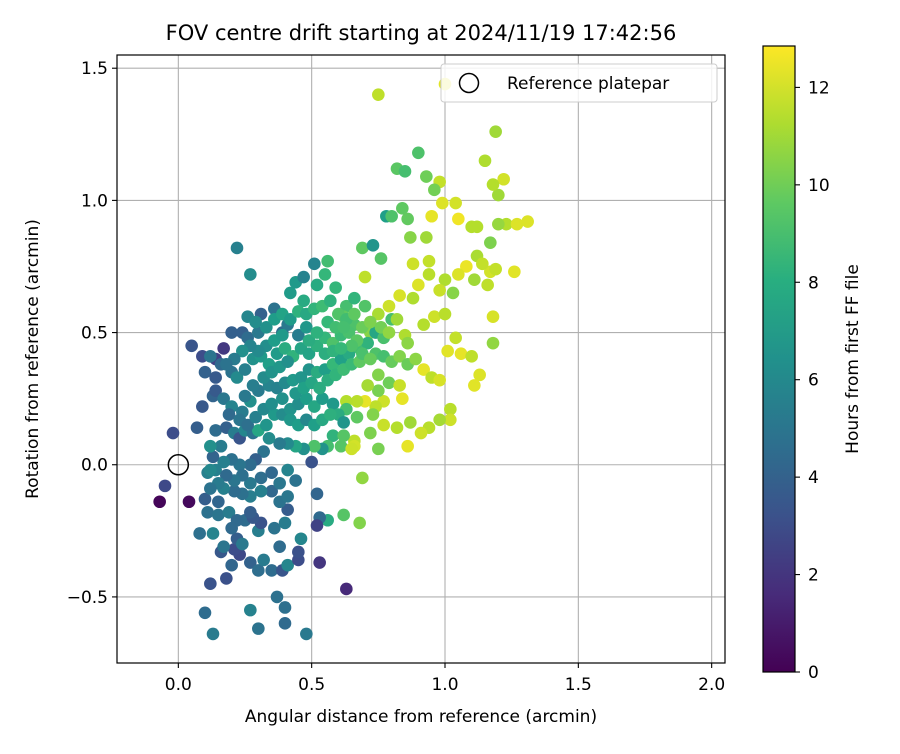  What do you see at coordinates (819, 88) in the screenshot?
I see `colorbar-tick-label: 12` at bounding box center [819, 88].